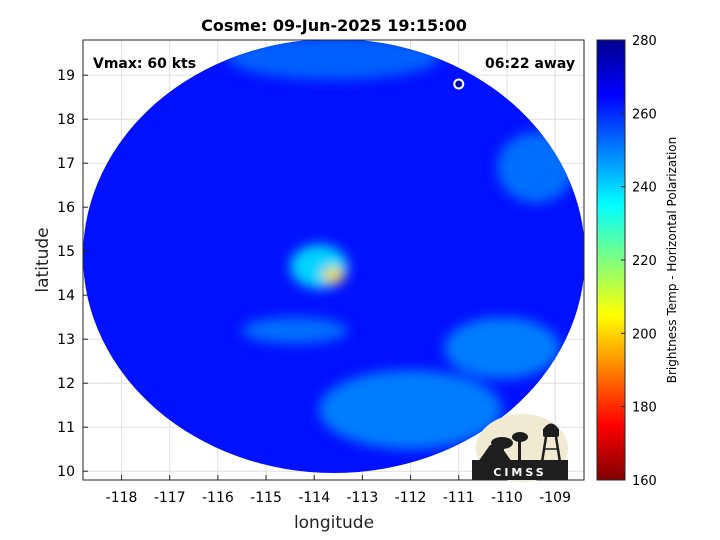 The width and height of the screenshot is (720, 540). What do you see at coordinates (644, 408) in the screenshot?
I see `colorbar-tick-label: 180` at bounding box center [644, 408].